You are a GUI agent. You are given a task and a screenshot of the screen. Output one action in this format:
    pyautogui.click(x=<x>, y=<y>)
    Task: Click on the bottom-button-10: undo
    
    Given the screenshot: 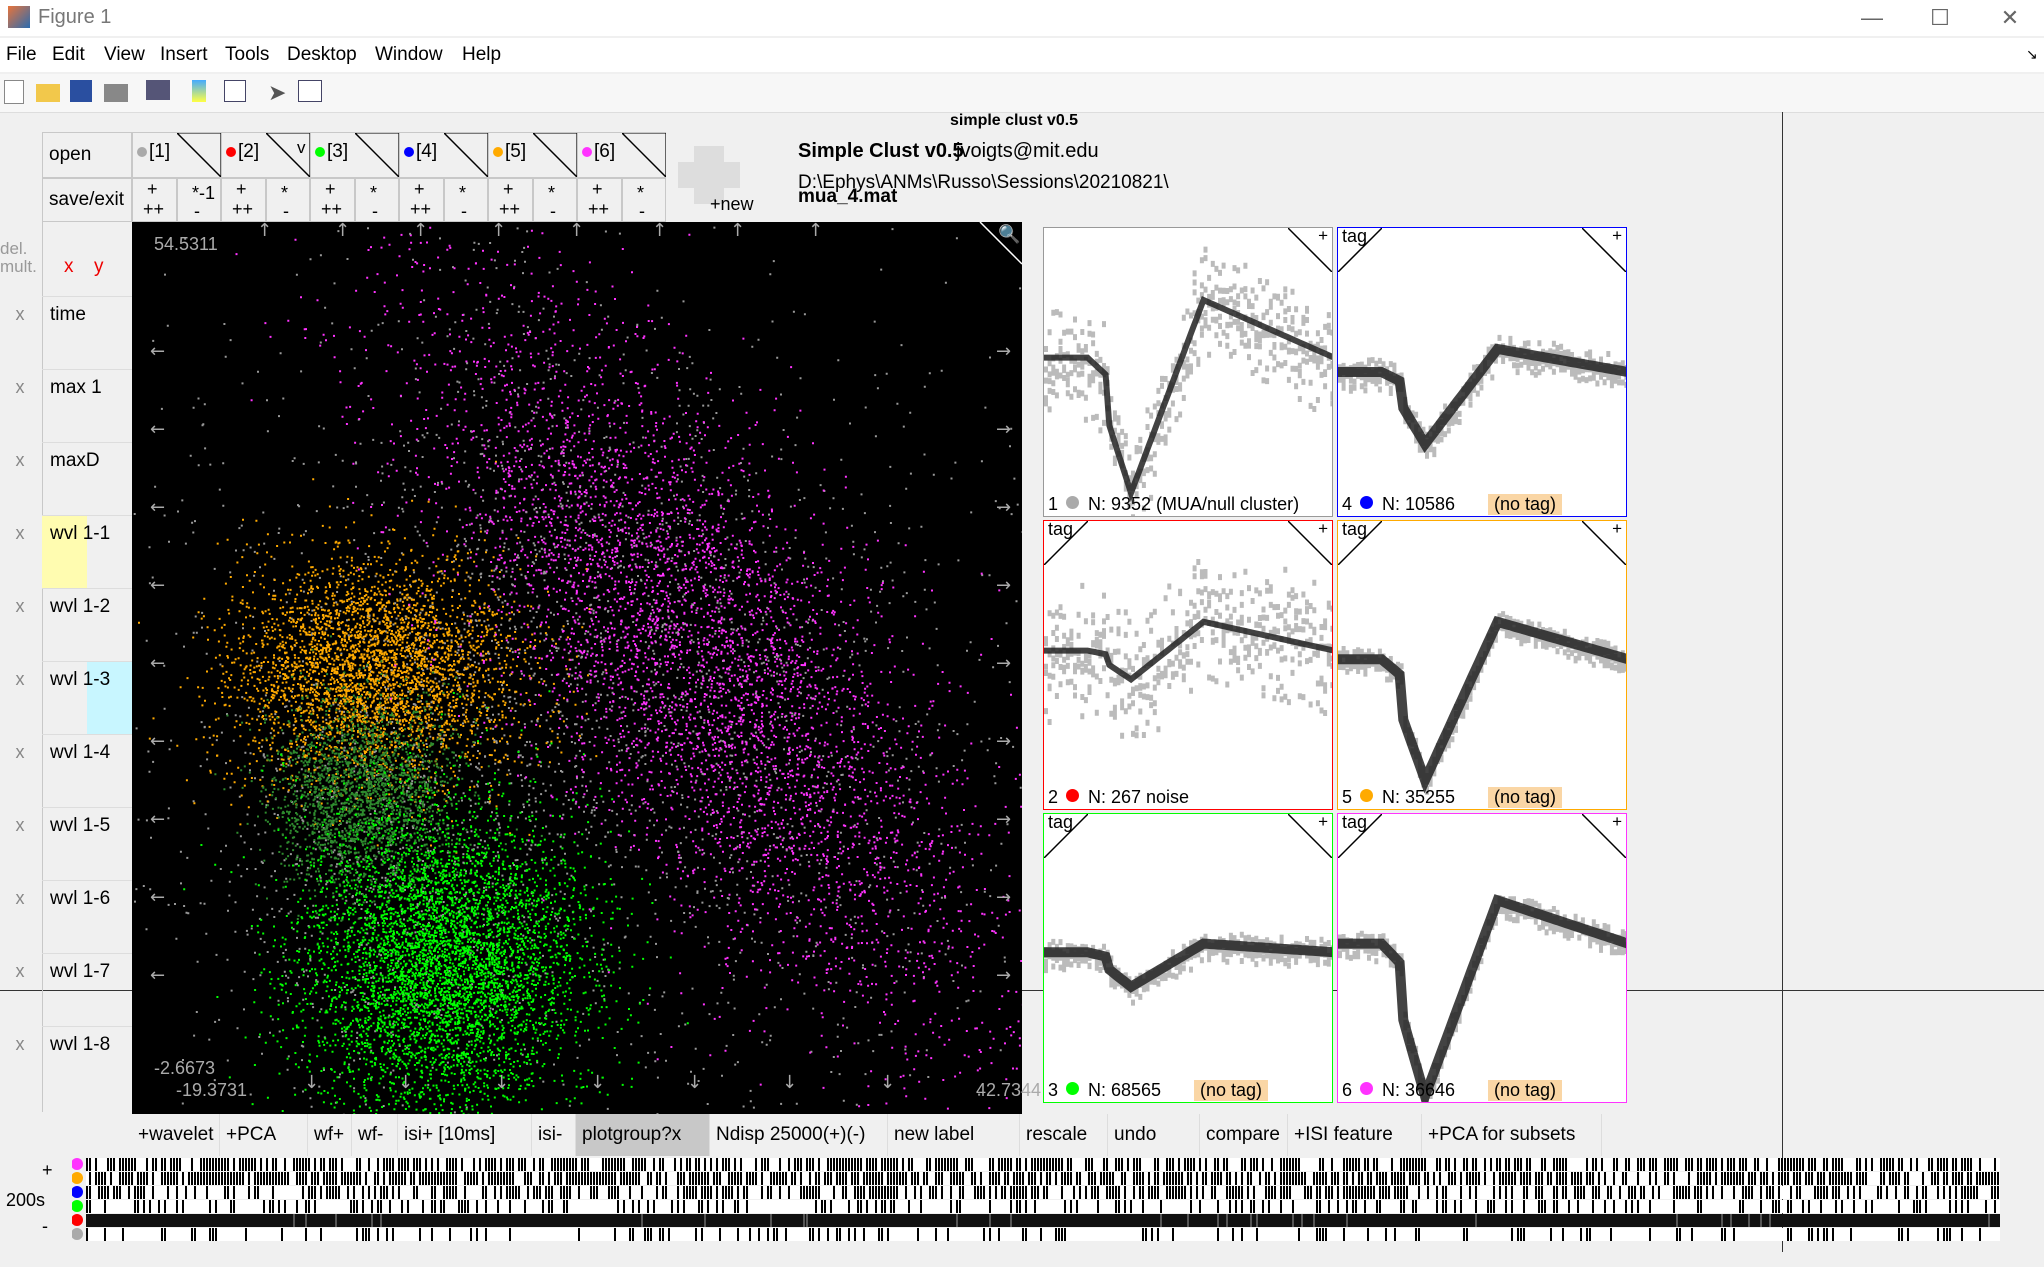 What is the action you would take?
    pyautogui.click(x=1154, y=1135)
    